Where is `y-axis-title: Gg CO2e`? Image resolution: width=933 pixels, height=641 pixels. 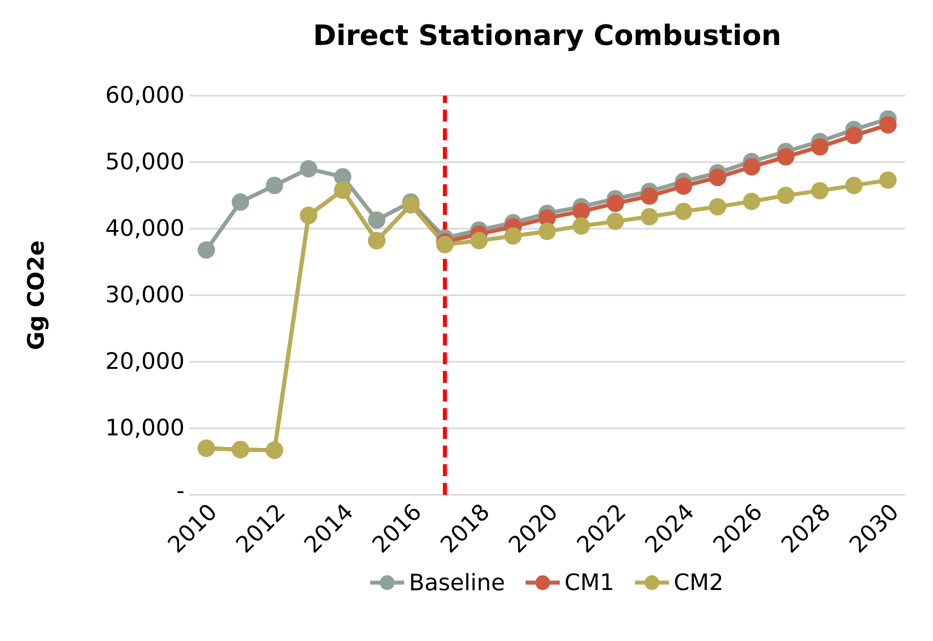 y-axis-title: Gg CO2e is located at coordinates (37, 296).